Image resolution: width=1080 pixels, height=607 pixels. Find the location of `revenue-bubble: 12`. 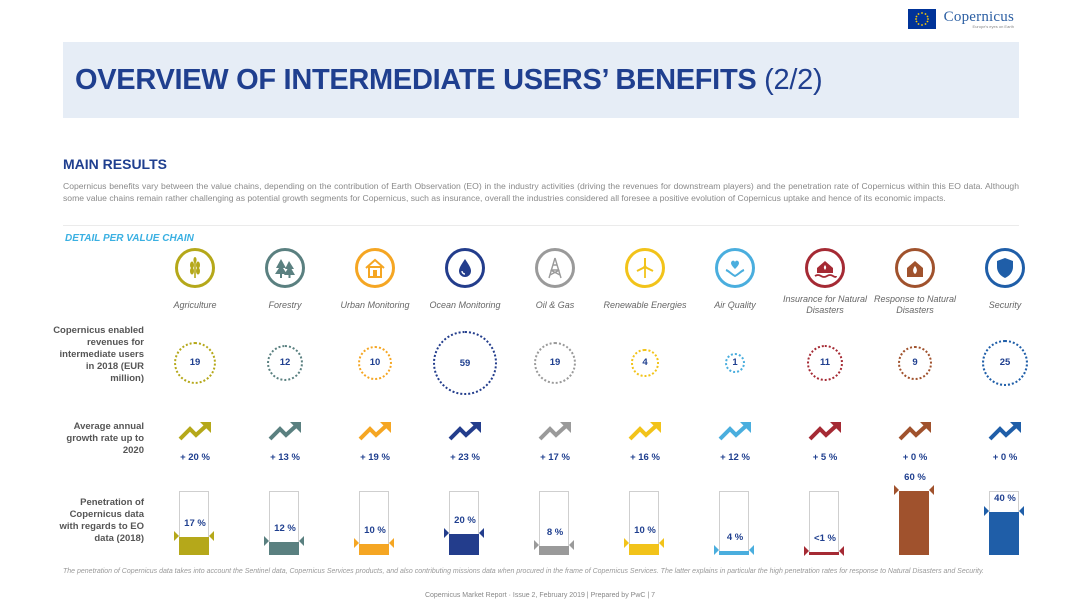

revenue-bubble: 12 is located at coordinates (285, 363).